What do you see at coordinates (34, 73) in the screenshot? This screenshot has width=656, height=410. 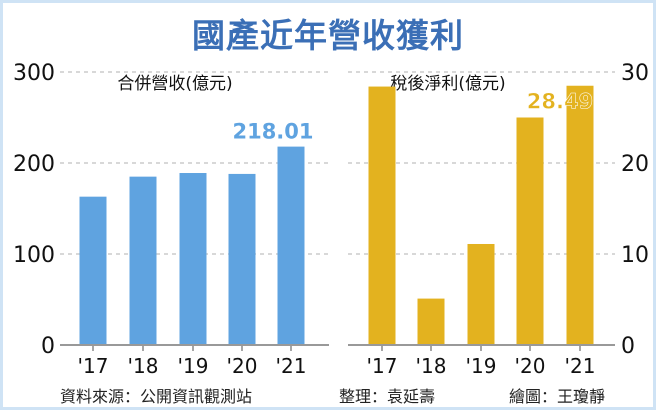 I see `y-tick-label: 300` at bounding box center [34, 73].